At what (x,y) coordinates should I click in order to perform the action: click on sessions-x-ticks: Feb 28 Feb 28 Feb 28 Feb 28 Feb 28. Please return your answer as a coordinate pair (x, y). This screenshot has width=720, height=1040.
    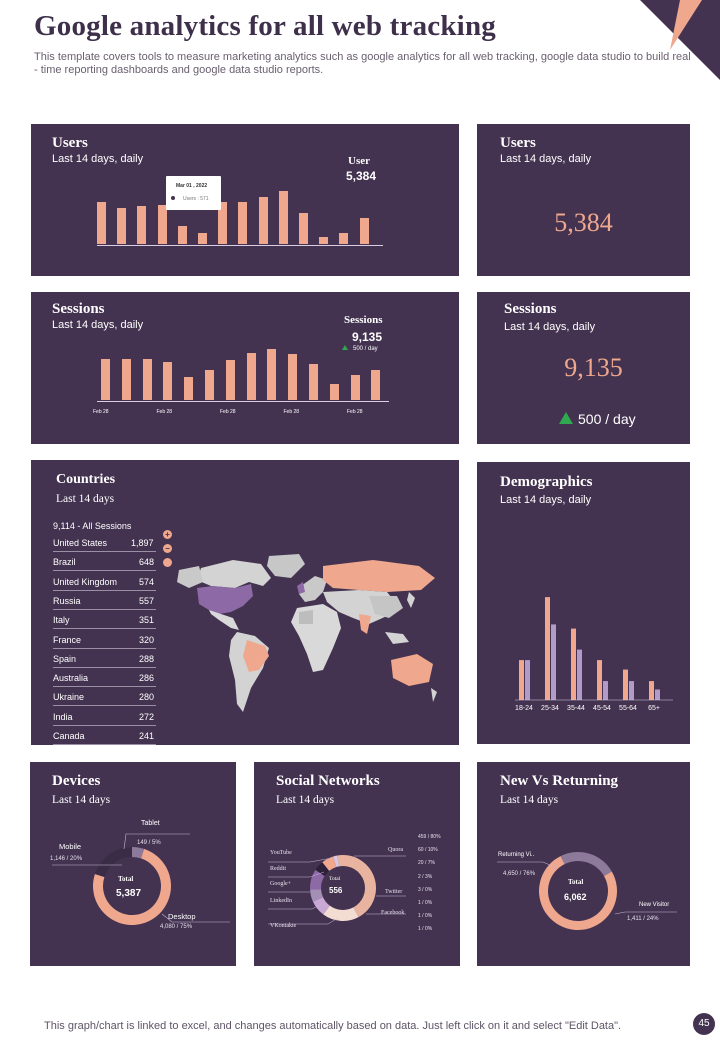
    Looking at the image, I should click on (243, 414).